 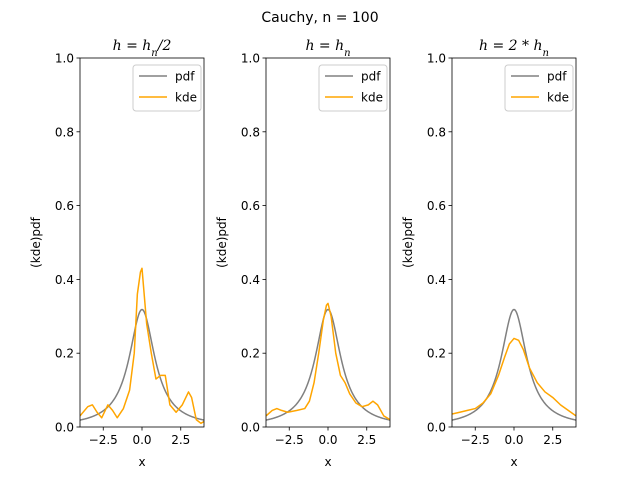 What do you see at coordinates (327, 48) in the screenshot?
I see `subplot-title: h = hn` at bounding box center [327, 48].